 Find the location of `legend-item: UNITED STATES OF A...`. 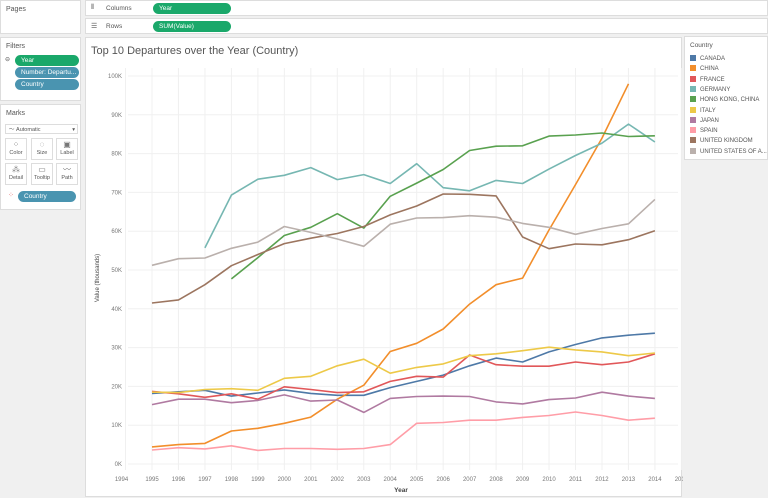

legend-item: UNITED STATES OF A... is located at coordinates (728, 151).